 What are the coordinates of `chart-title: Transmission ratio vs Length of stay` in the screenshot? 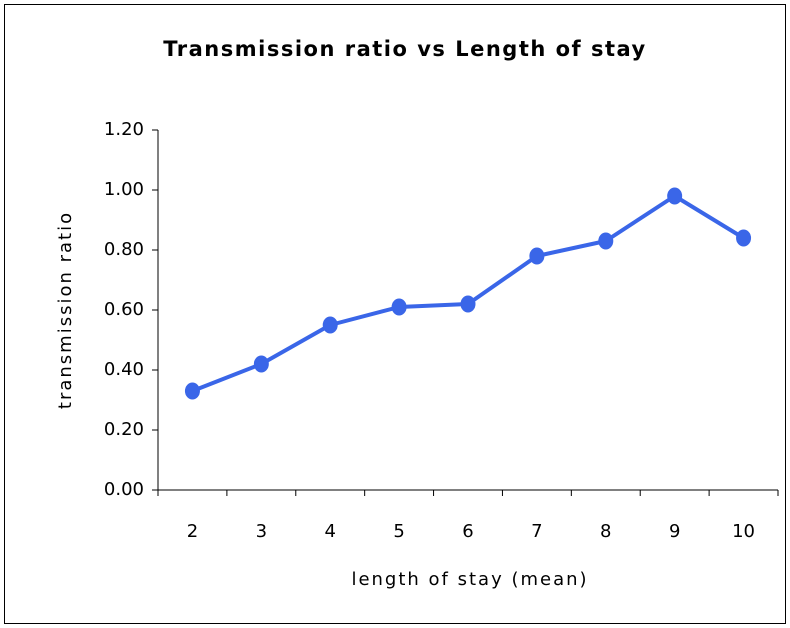 It's located at (405, 49).